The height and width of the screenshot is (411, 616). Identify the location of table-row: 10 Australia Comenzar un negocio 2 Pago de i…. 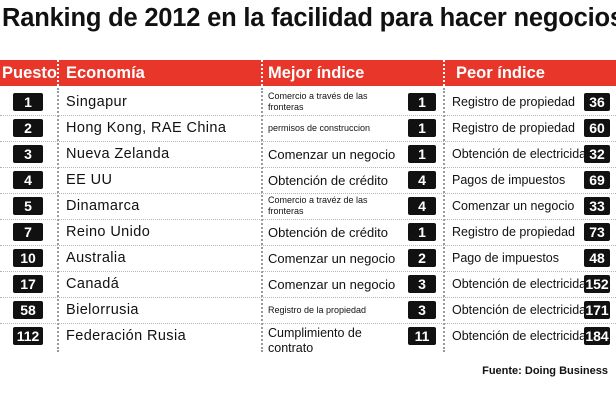
(308, 258).